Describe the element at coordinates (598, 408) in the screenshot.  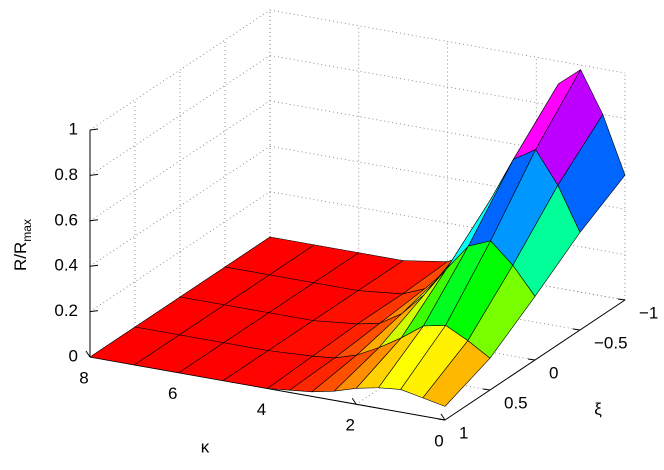
I see `y-axis-label: ξ` at that location.